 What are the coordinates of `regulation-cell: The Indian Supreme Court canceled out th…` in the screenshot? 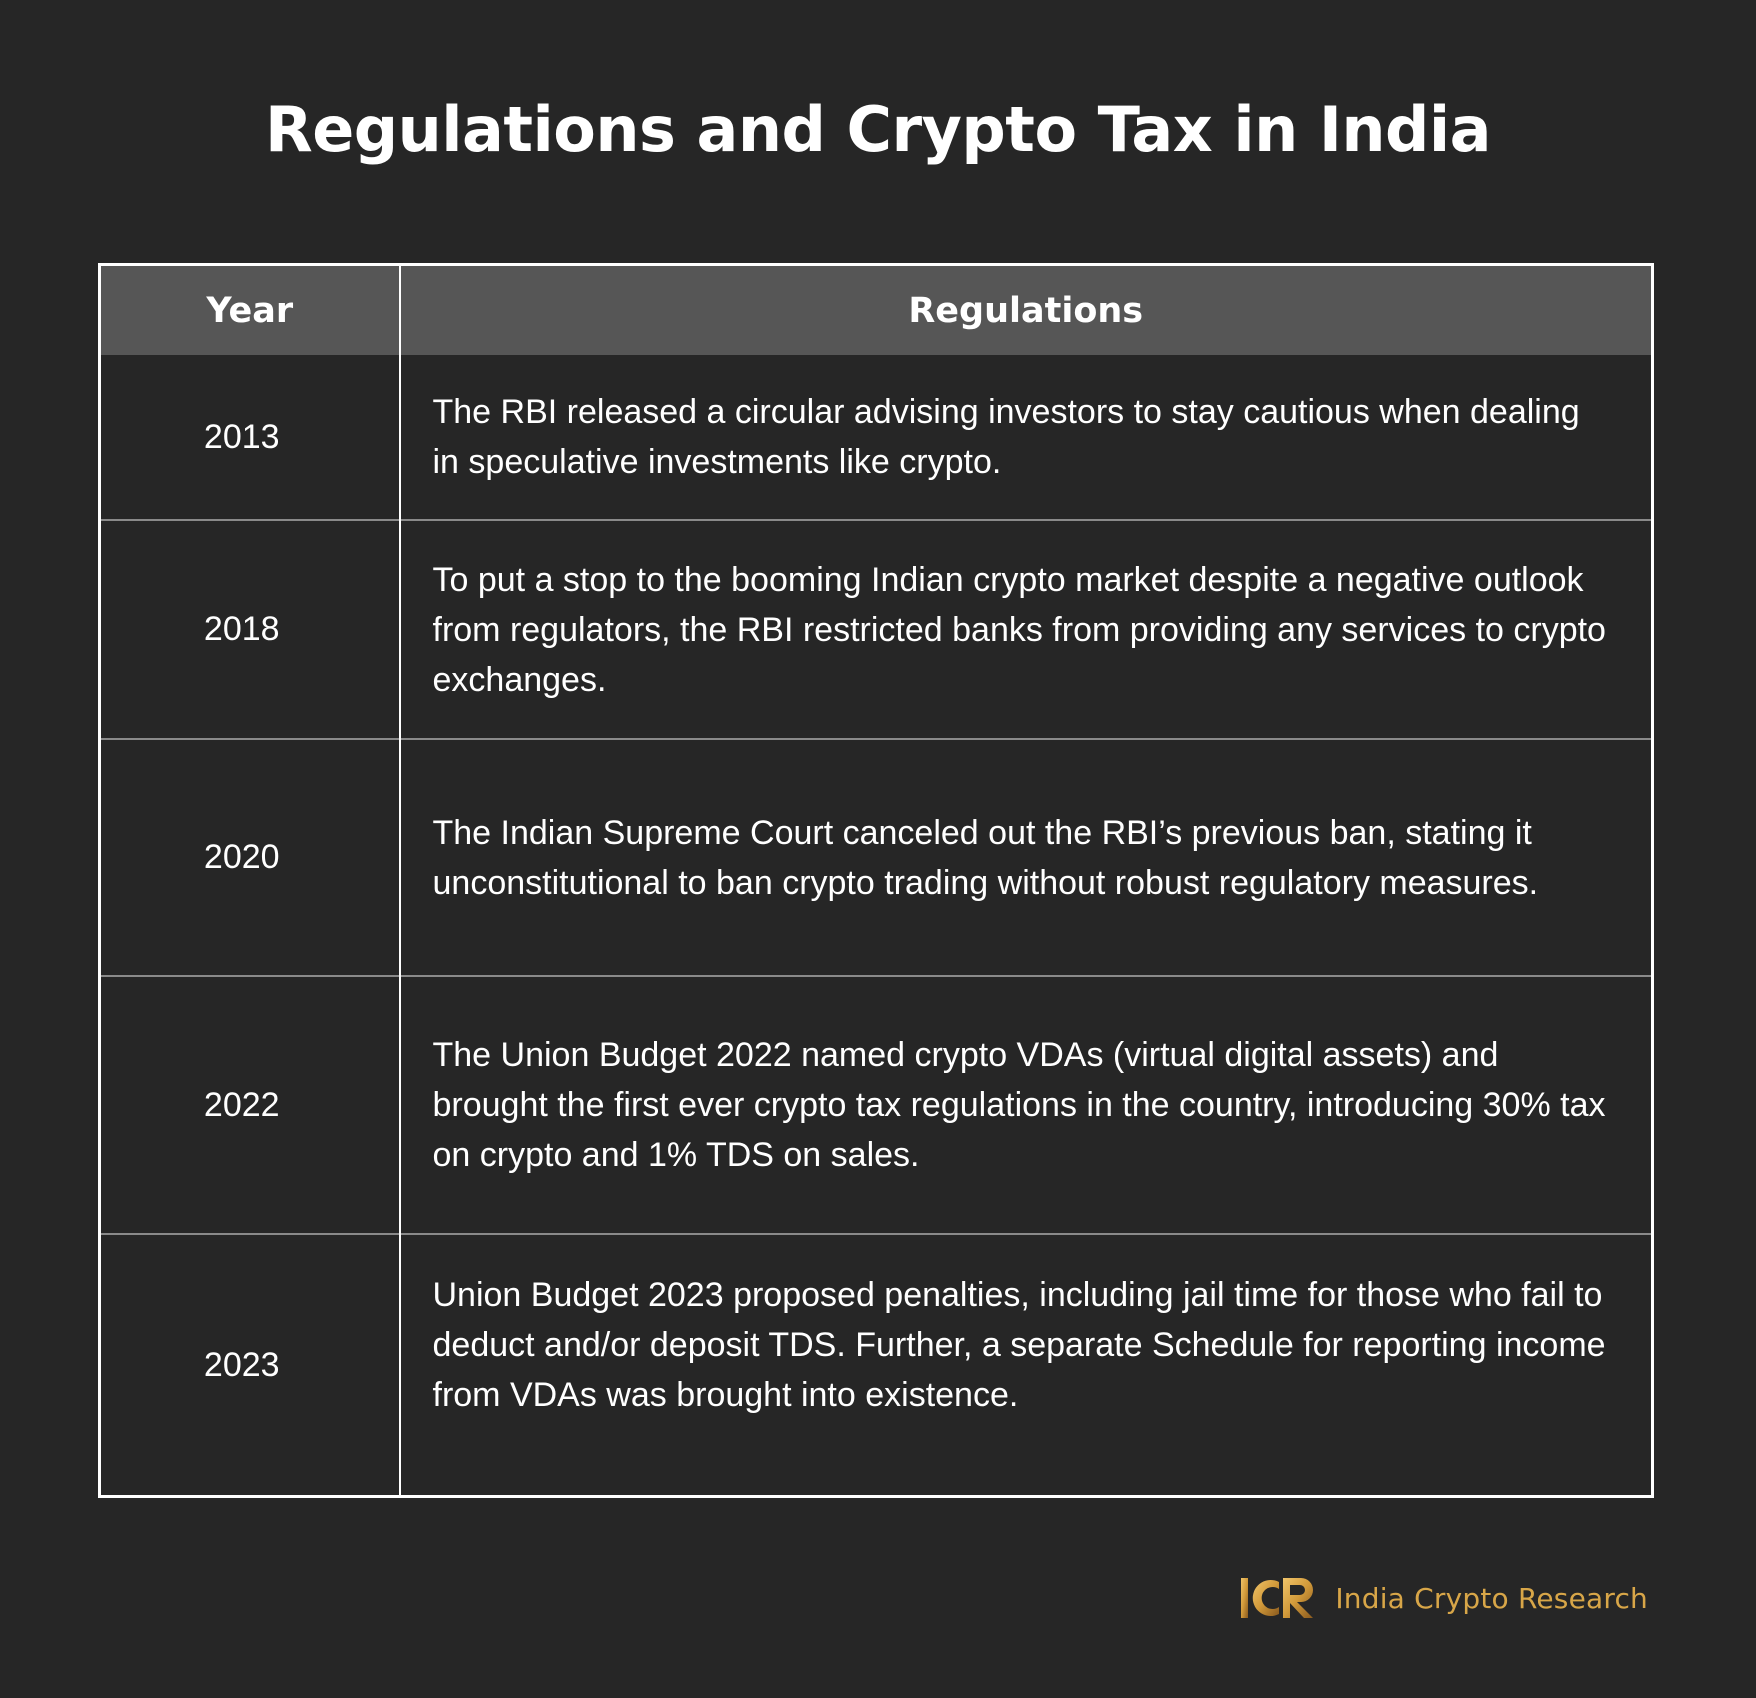 It's located at (1026, 857).